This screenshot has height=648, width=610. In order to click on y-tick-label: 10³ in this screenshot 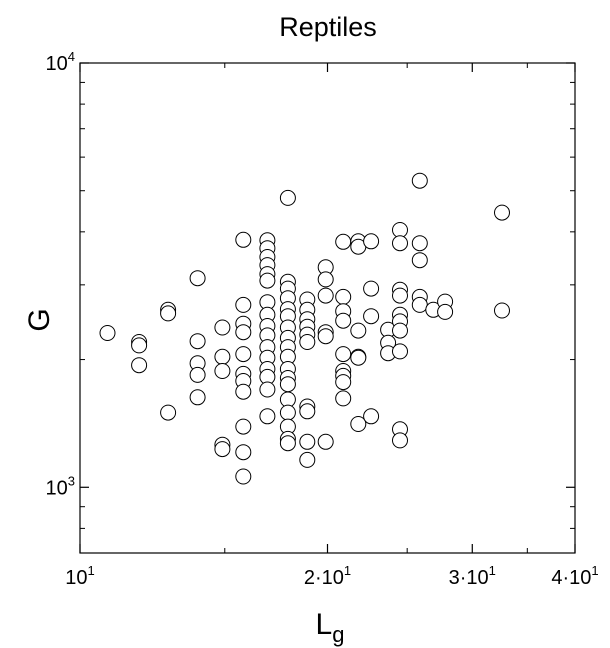, I will do `click(60, 486)`.